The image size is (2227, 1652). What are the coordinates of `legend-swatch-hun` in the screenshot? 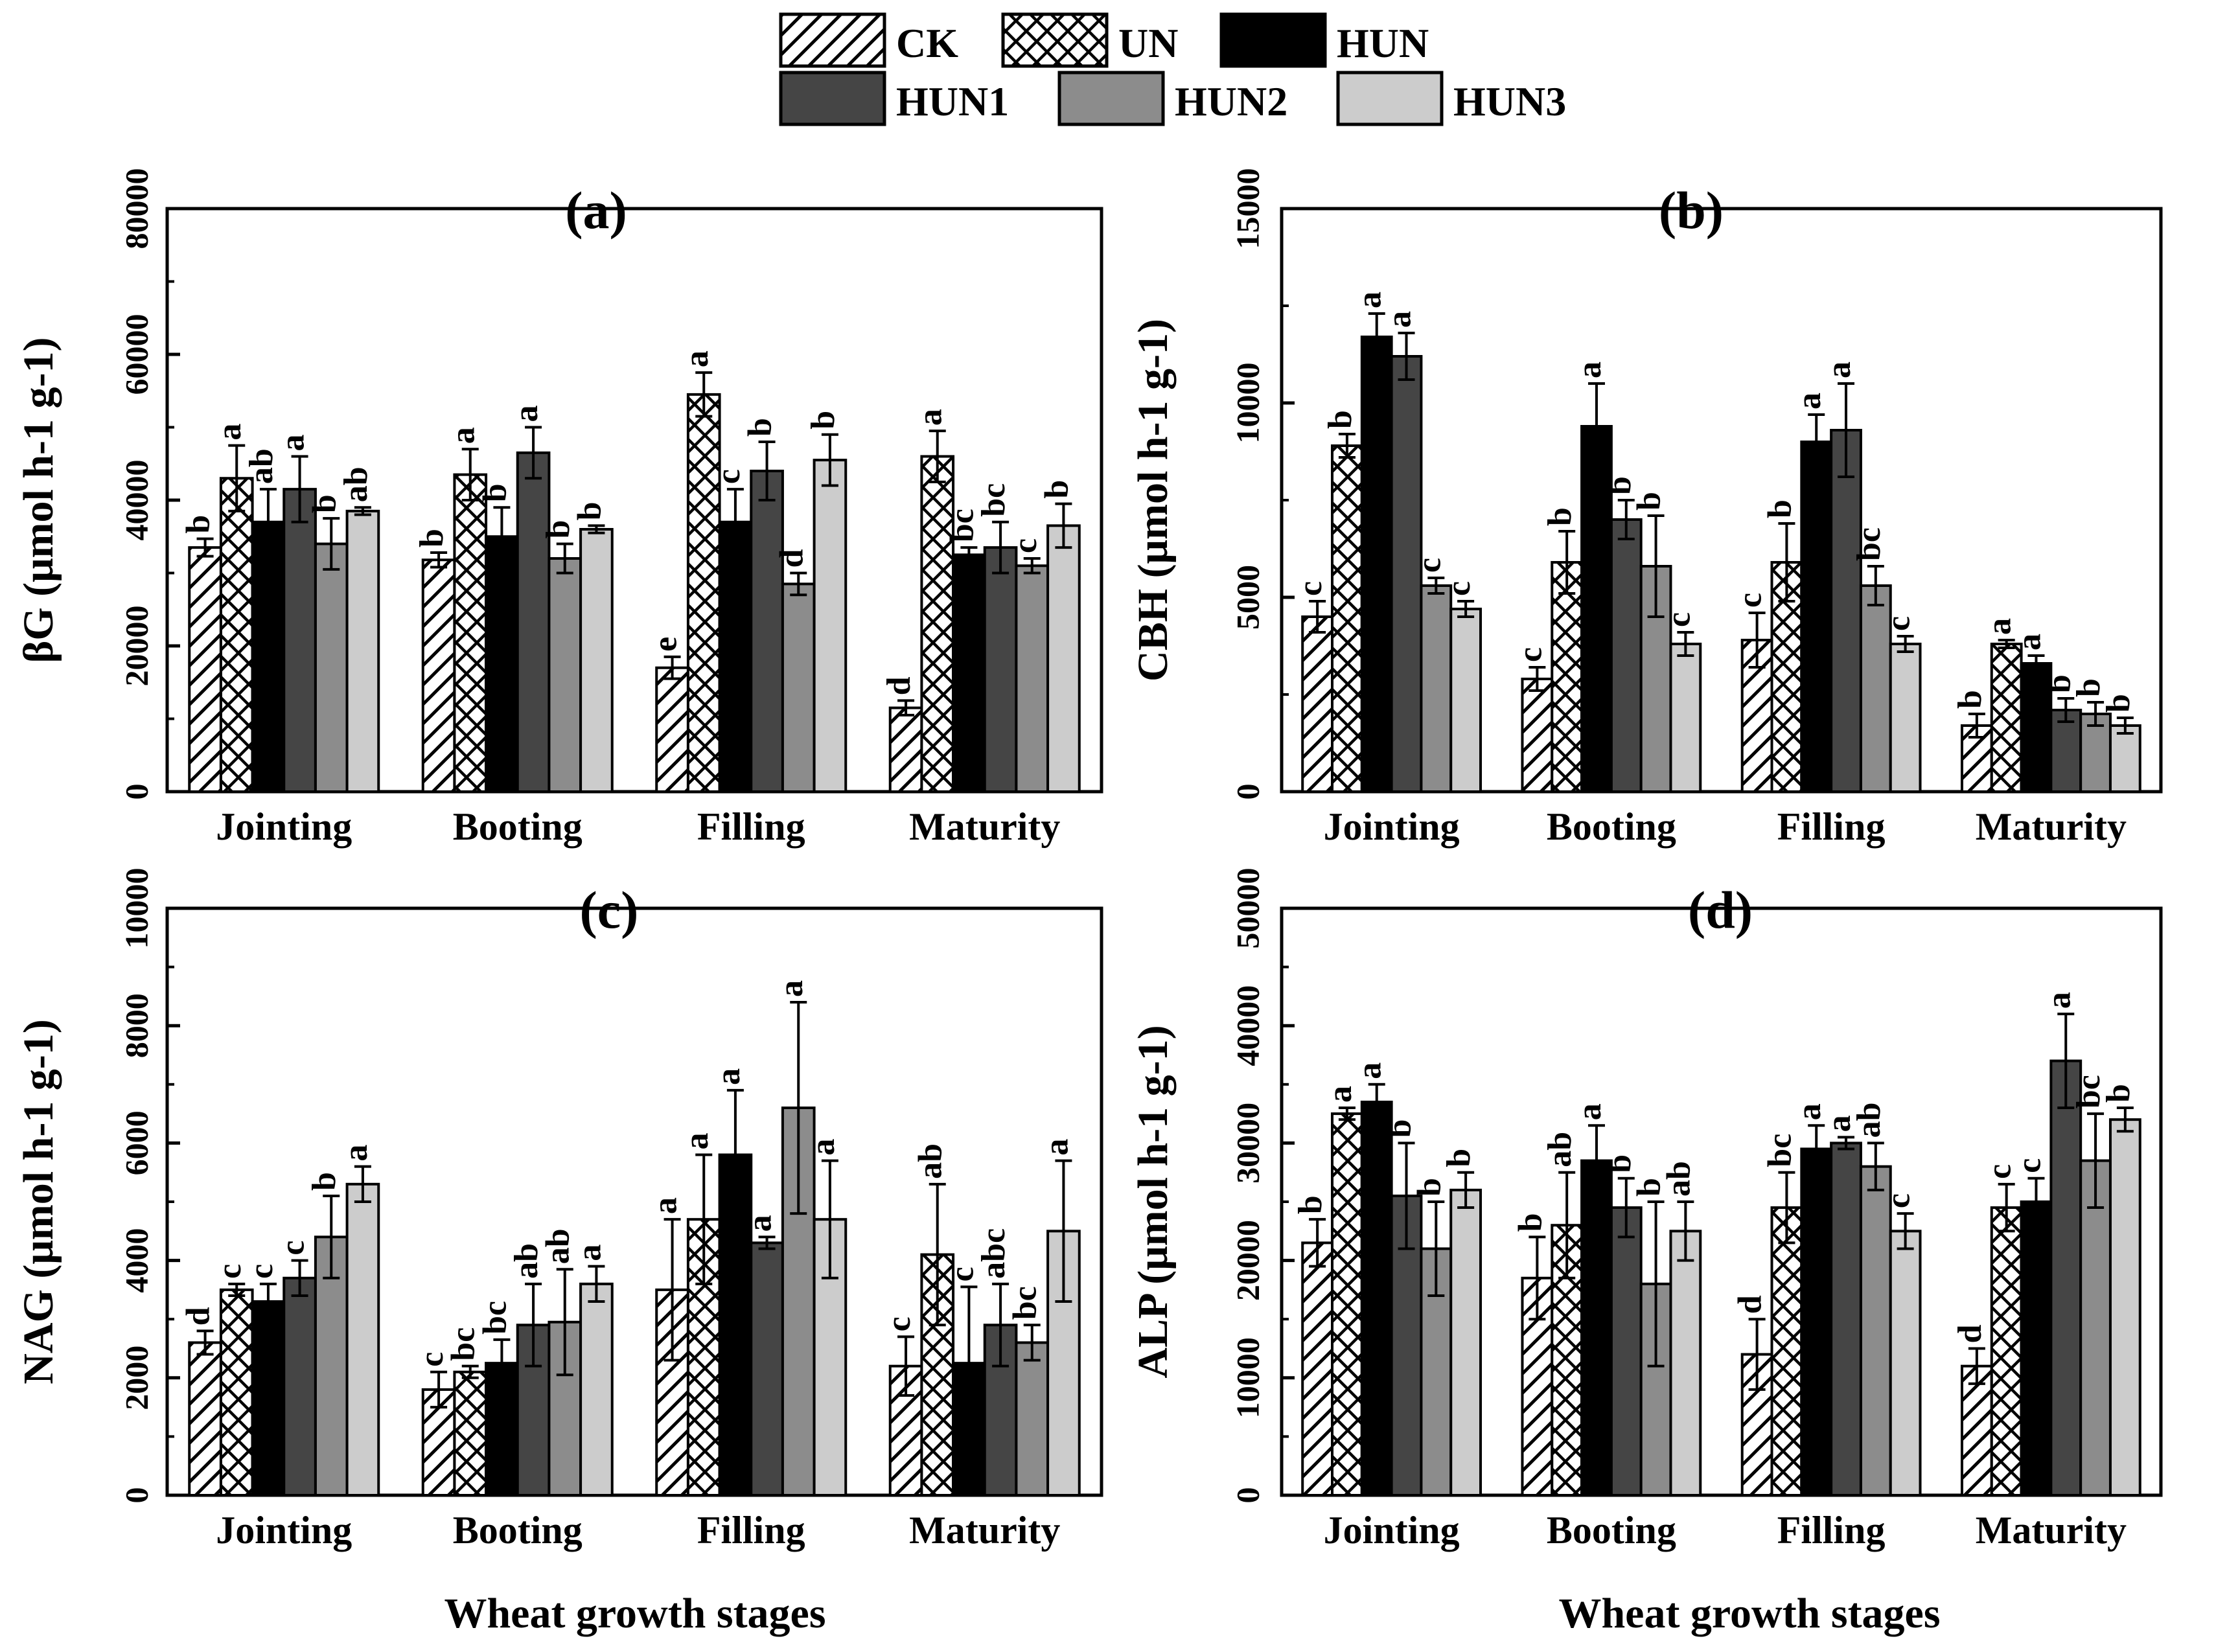 It's located at (1273, 40).